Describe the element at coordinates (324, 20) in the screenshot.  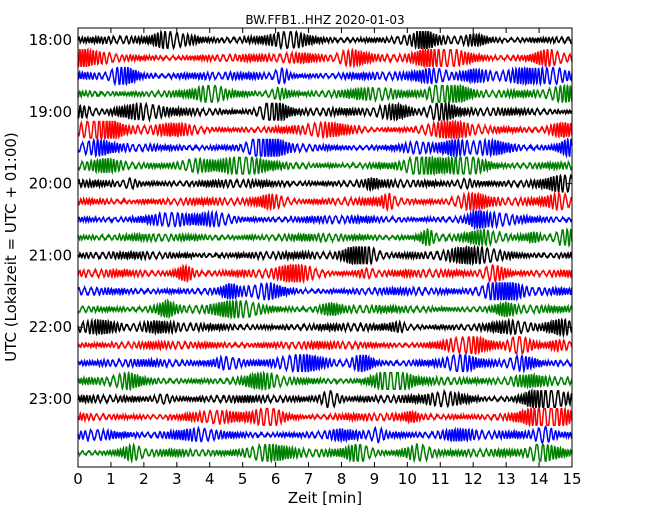
I see `chart-title: BW.FFB1..HHZ 2020-01-03` at that location.